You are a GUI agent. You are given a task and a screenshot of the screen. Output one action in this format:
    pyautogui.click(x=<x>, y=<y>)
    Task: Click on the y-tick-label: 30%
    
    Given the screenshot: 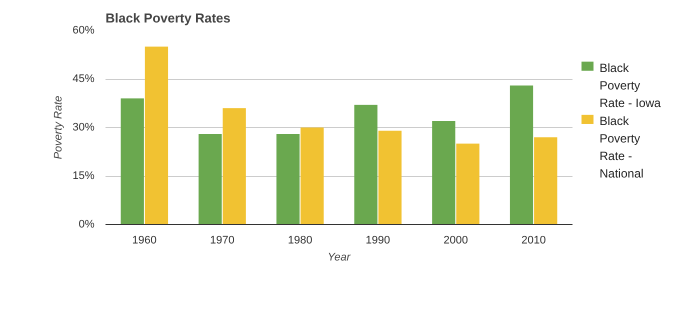 What is the action you would take?
    pyautogui.click(x=83, y=128)
    